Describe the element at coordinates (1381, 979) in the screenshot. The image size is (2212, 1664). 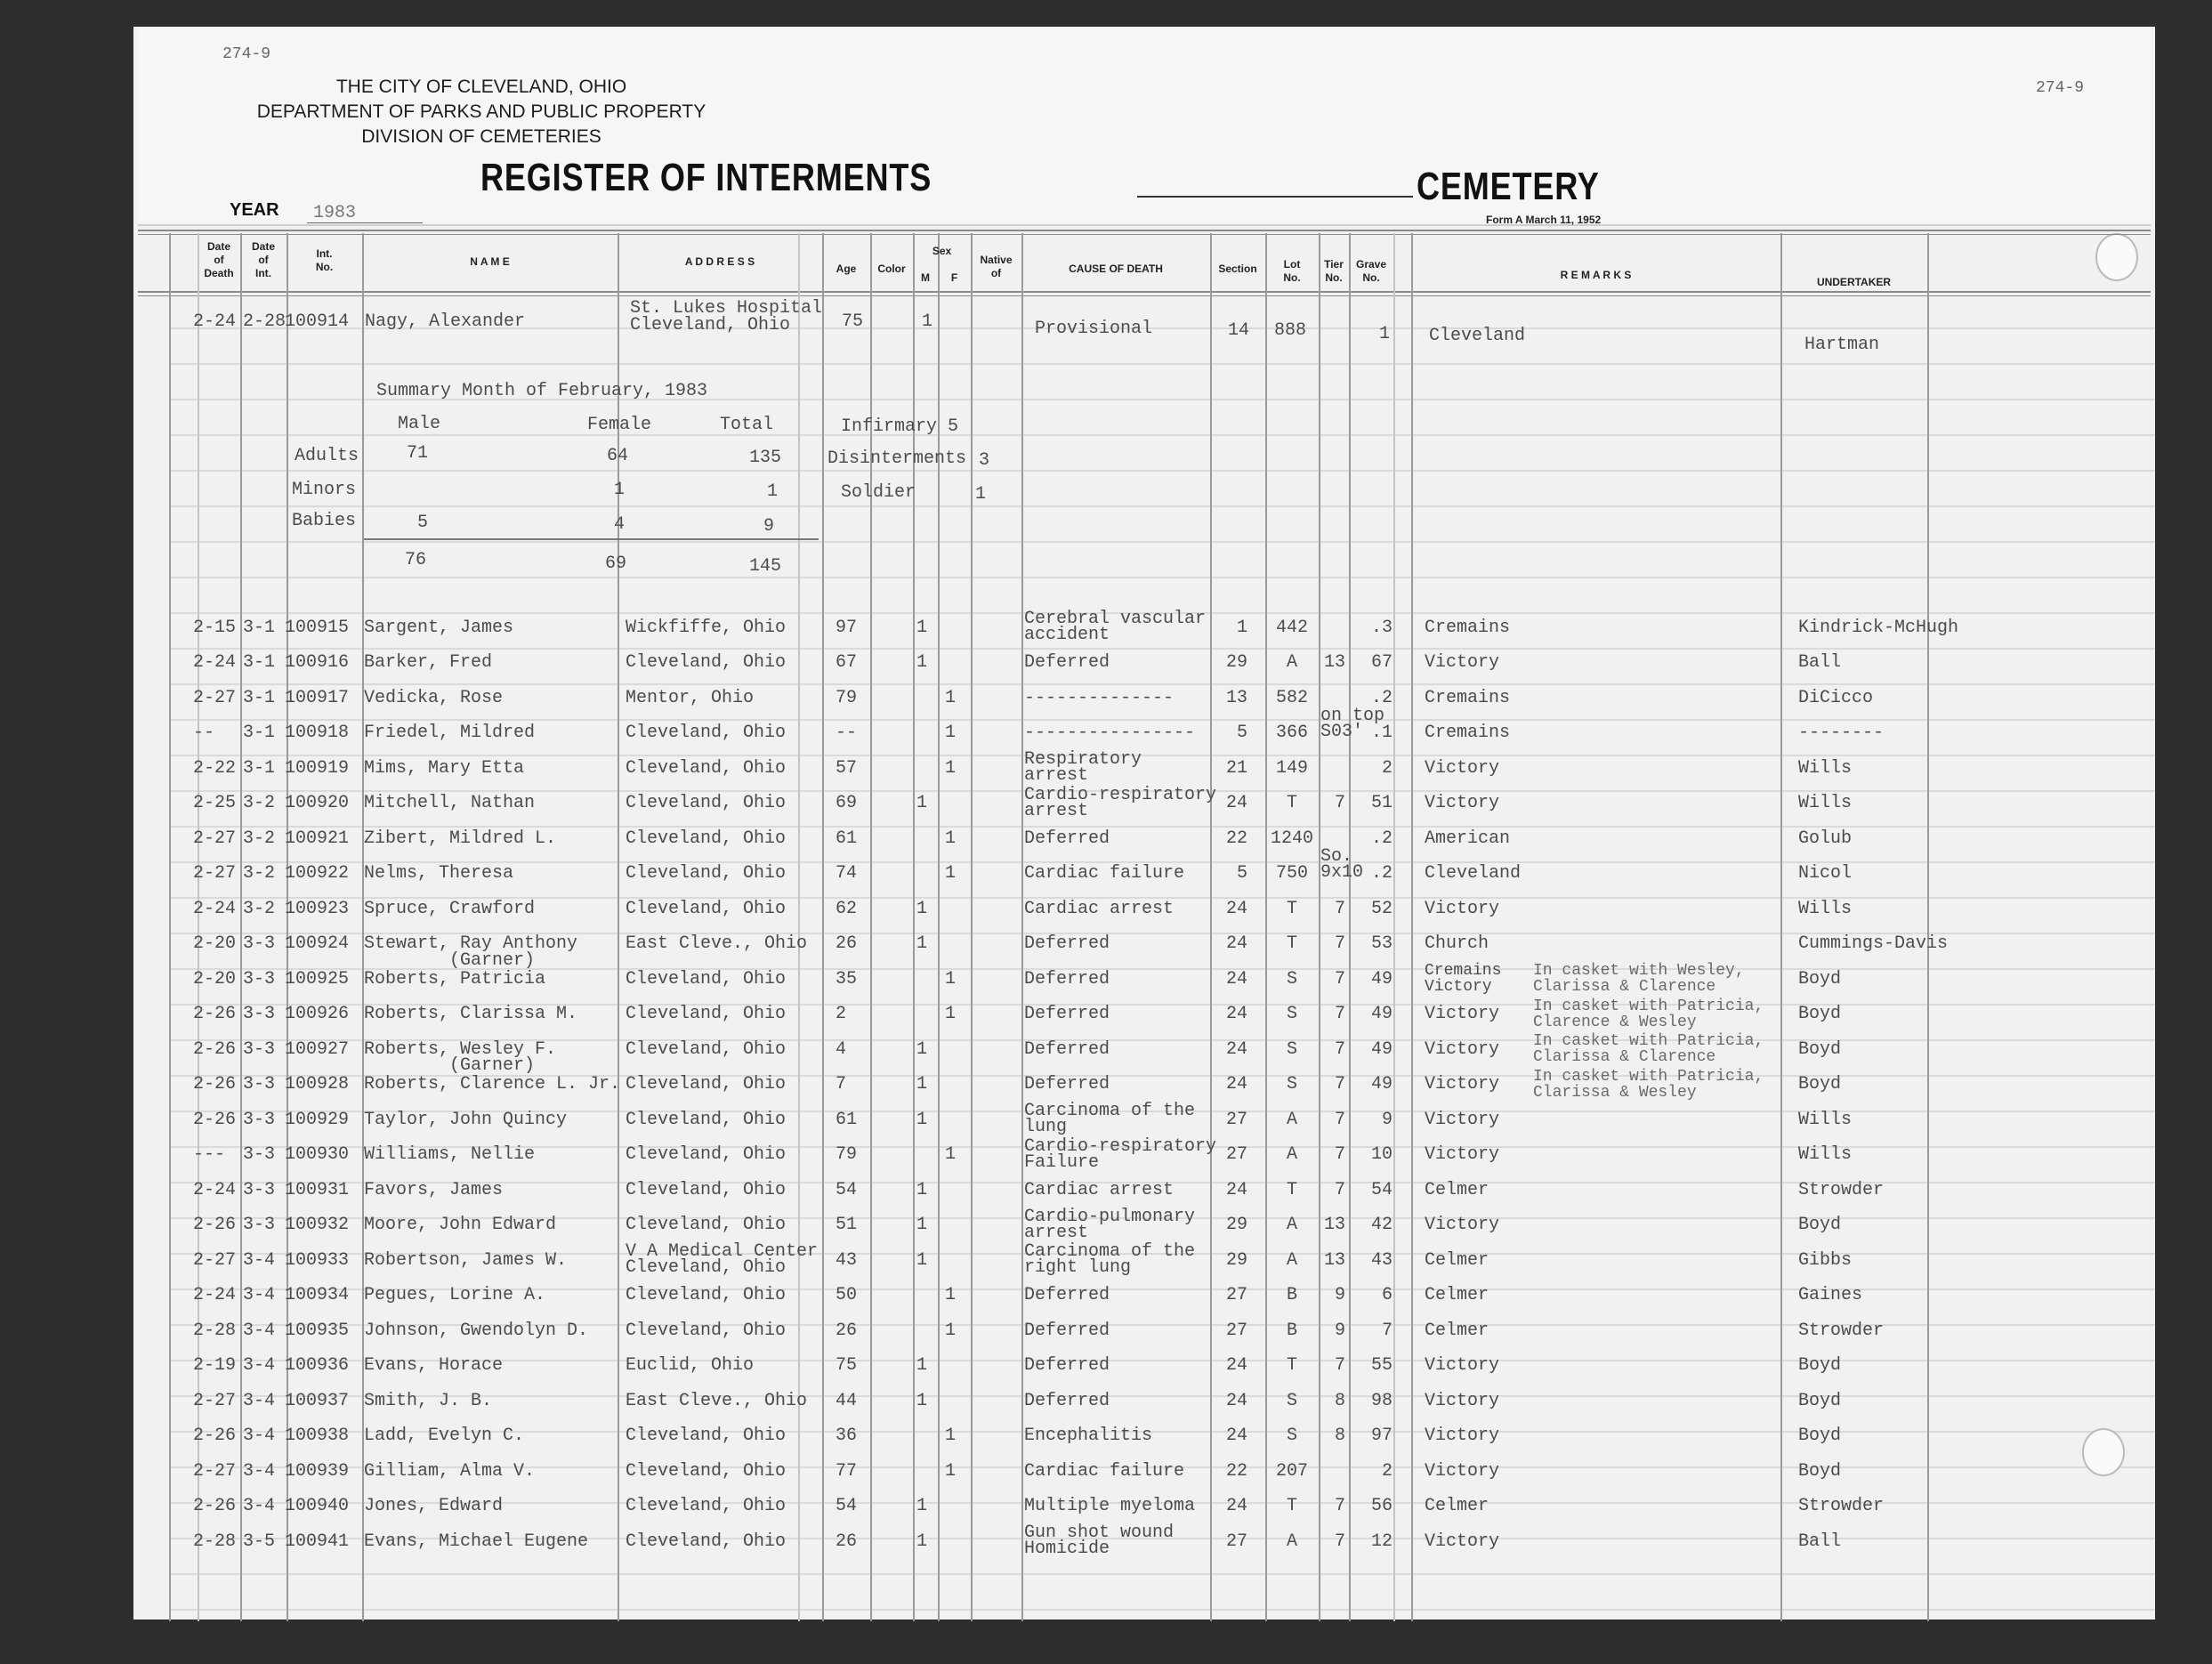
I see `cell-grave: 49` at that location.